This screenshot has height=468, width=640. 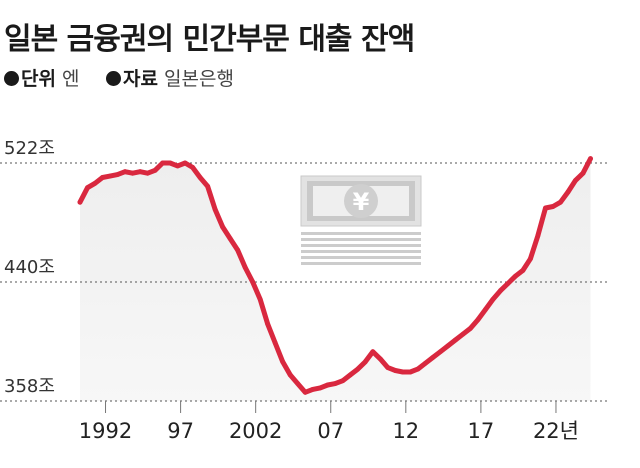 I want to click on x-tick-label: 17, so click(x=481, y=431).